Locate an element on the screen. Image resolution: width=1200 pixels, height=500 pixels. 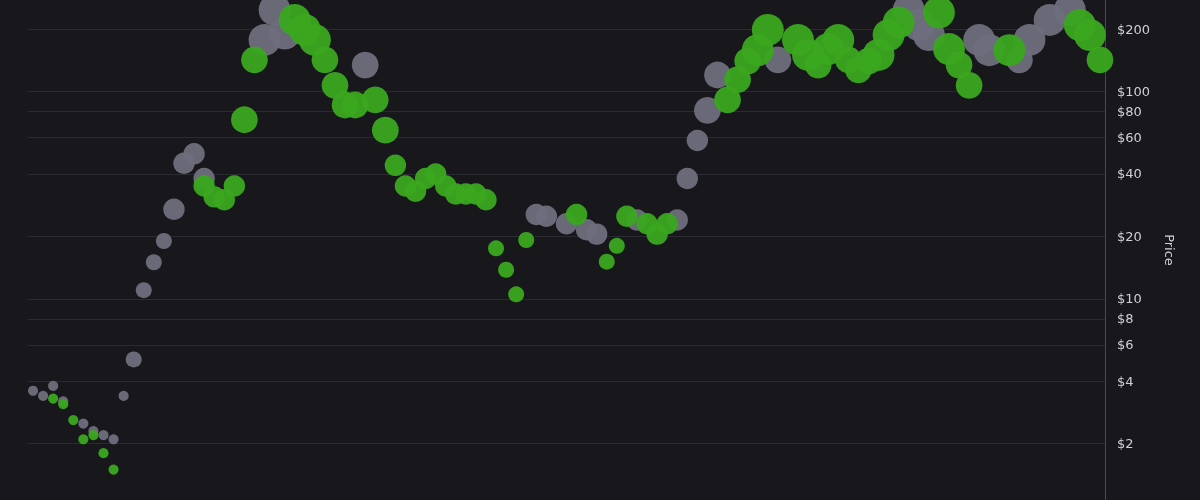
y-tick-label: $60 is located at coordinates (1129, 137).